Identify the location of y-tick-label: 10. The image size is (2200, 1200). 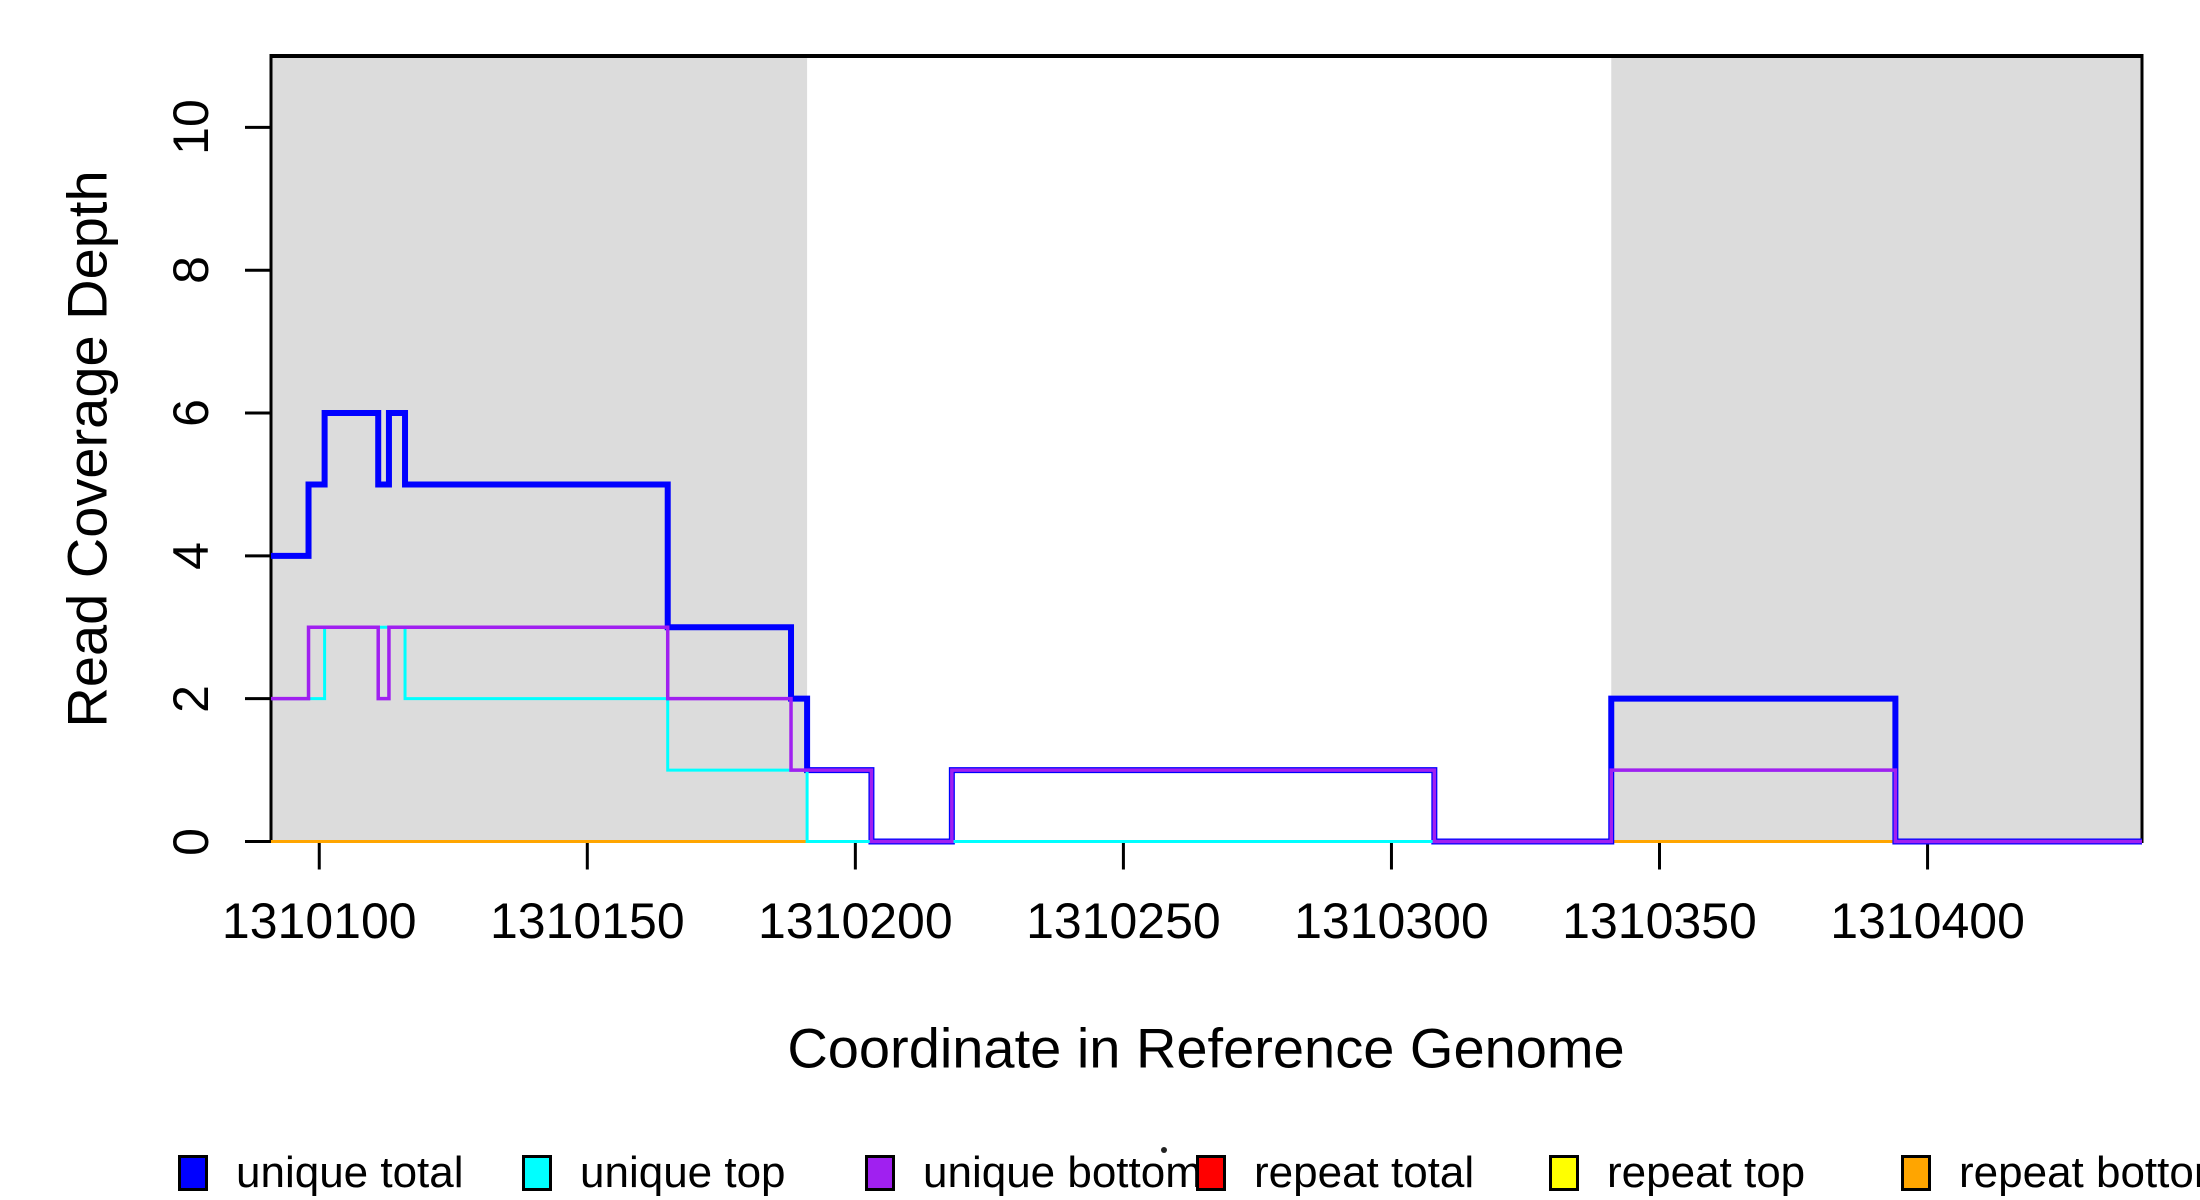
(191, 127).